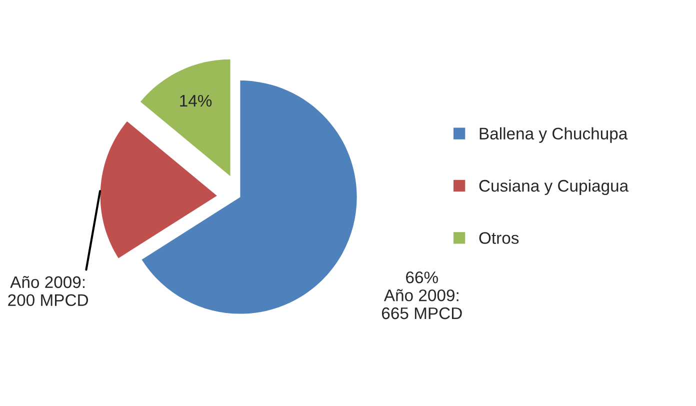  I want to click on legend-label: Cusiana y Cupiagua, so click(554, 187).